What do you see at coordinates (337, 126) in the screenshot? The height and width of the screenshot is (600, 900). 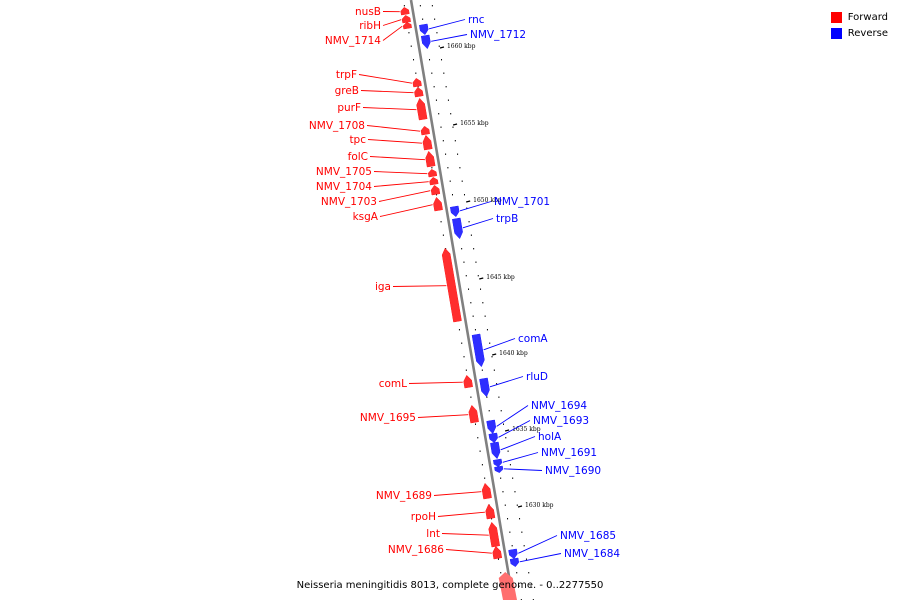 I see `gene-label-nmv_1708: NMV_1708` at bounding box center [337, 126].